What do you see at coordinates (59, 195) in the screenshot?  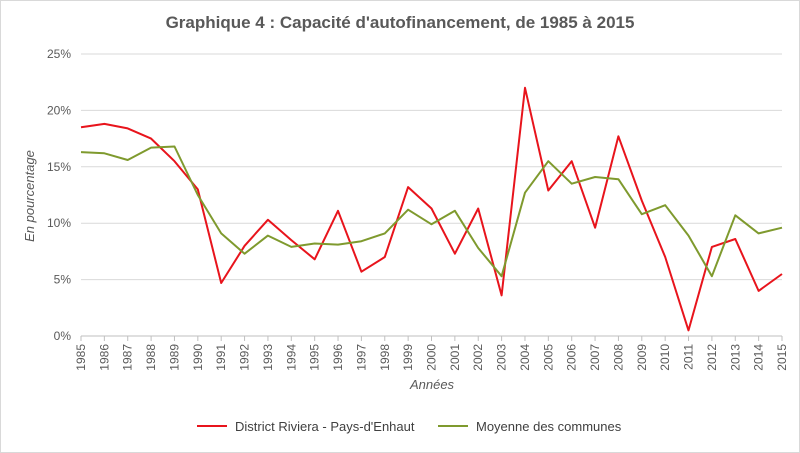 I see `y-axis-ticks: 0% 5% 10% 15% 20% 25%` at bounding box center [59, 195].